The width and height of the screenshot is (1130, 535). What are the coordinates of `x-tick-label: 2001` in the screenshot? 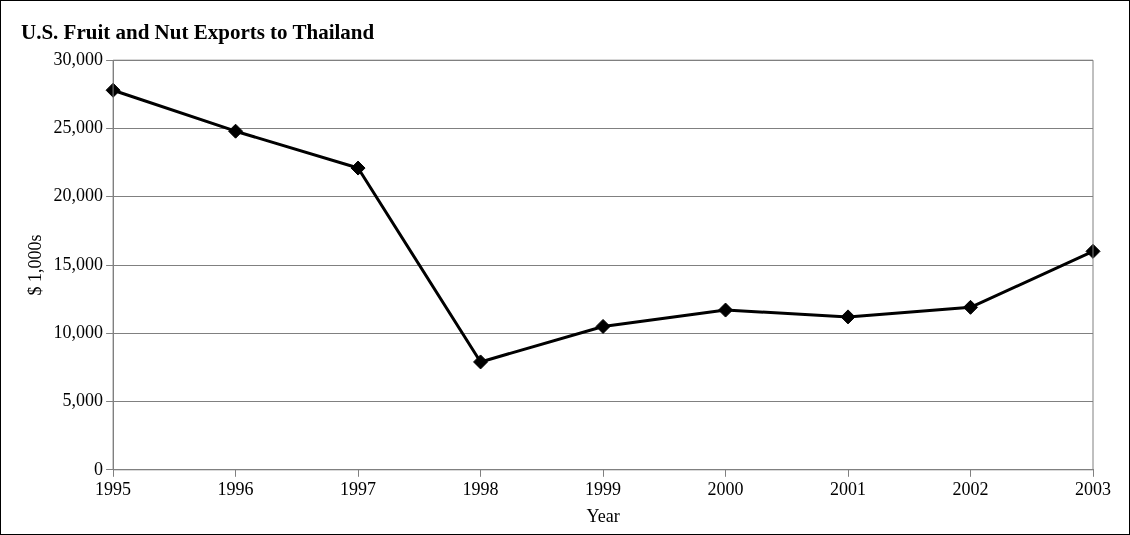 It's located at (848, 489).